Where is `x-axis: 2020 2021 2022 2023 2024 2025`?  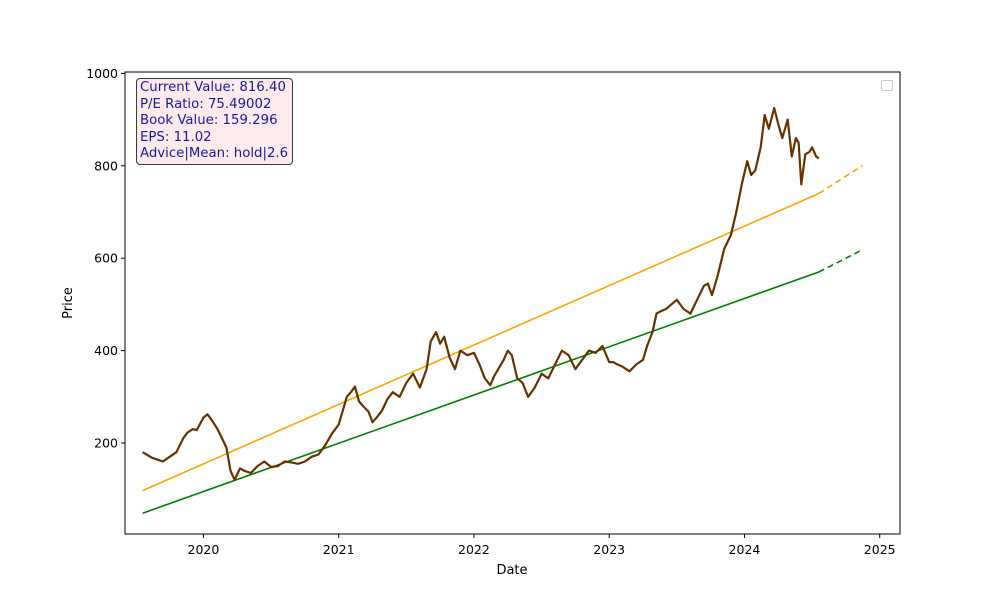
x-axis: 2020 2021 2022 2023 2024 2025 is located at coordinates (542, 545).